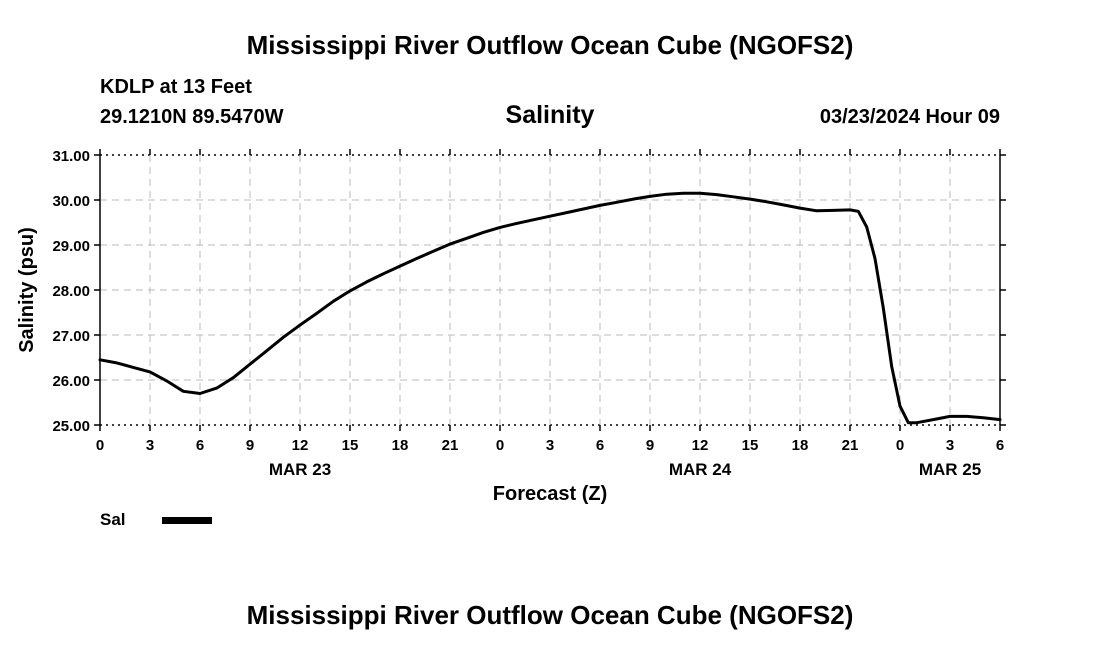  Describe the element at coordinates (71, 381) in the screenshot. I see `y-tick-label: 26.00` at that location.